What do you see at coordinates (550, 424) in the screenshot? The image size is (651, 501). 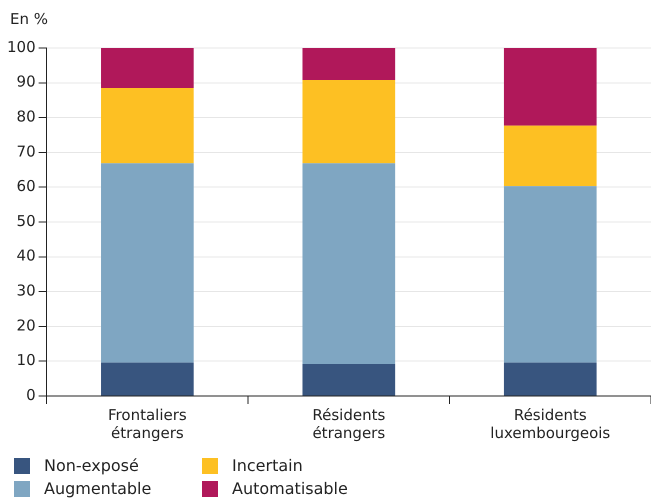 I see `x-tick-label: Résidents luxembourgeois` at bounding box center [550, 424].